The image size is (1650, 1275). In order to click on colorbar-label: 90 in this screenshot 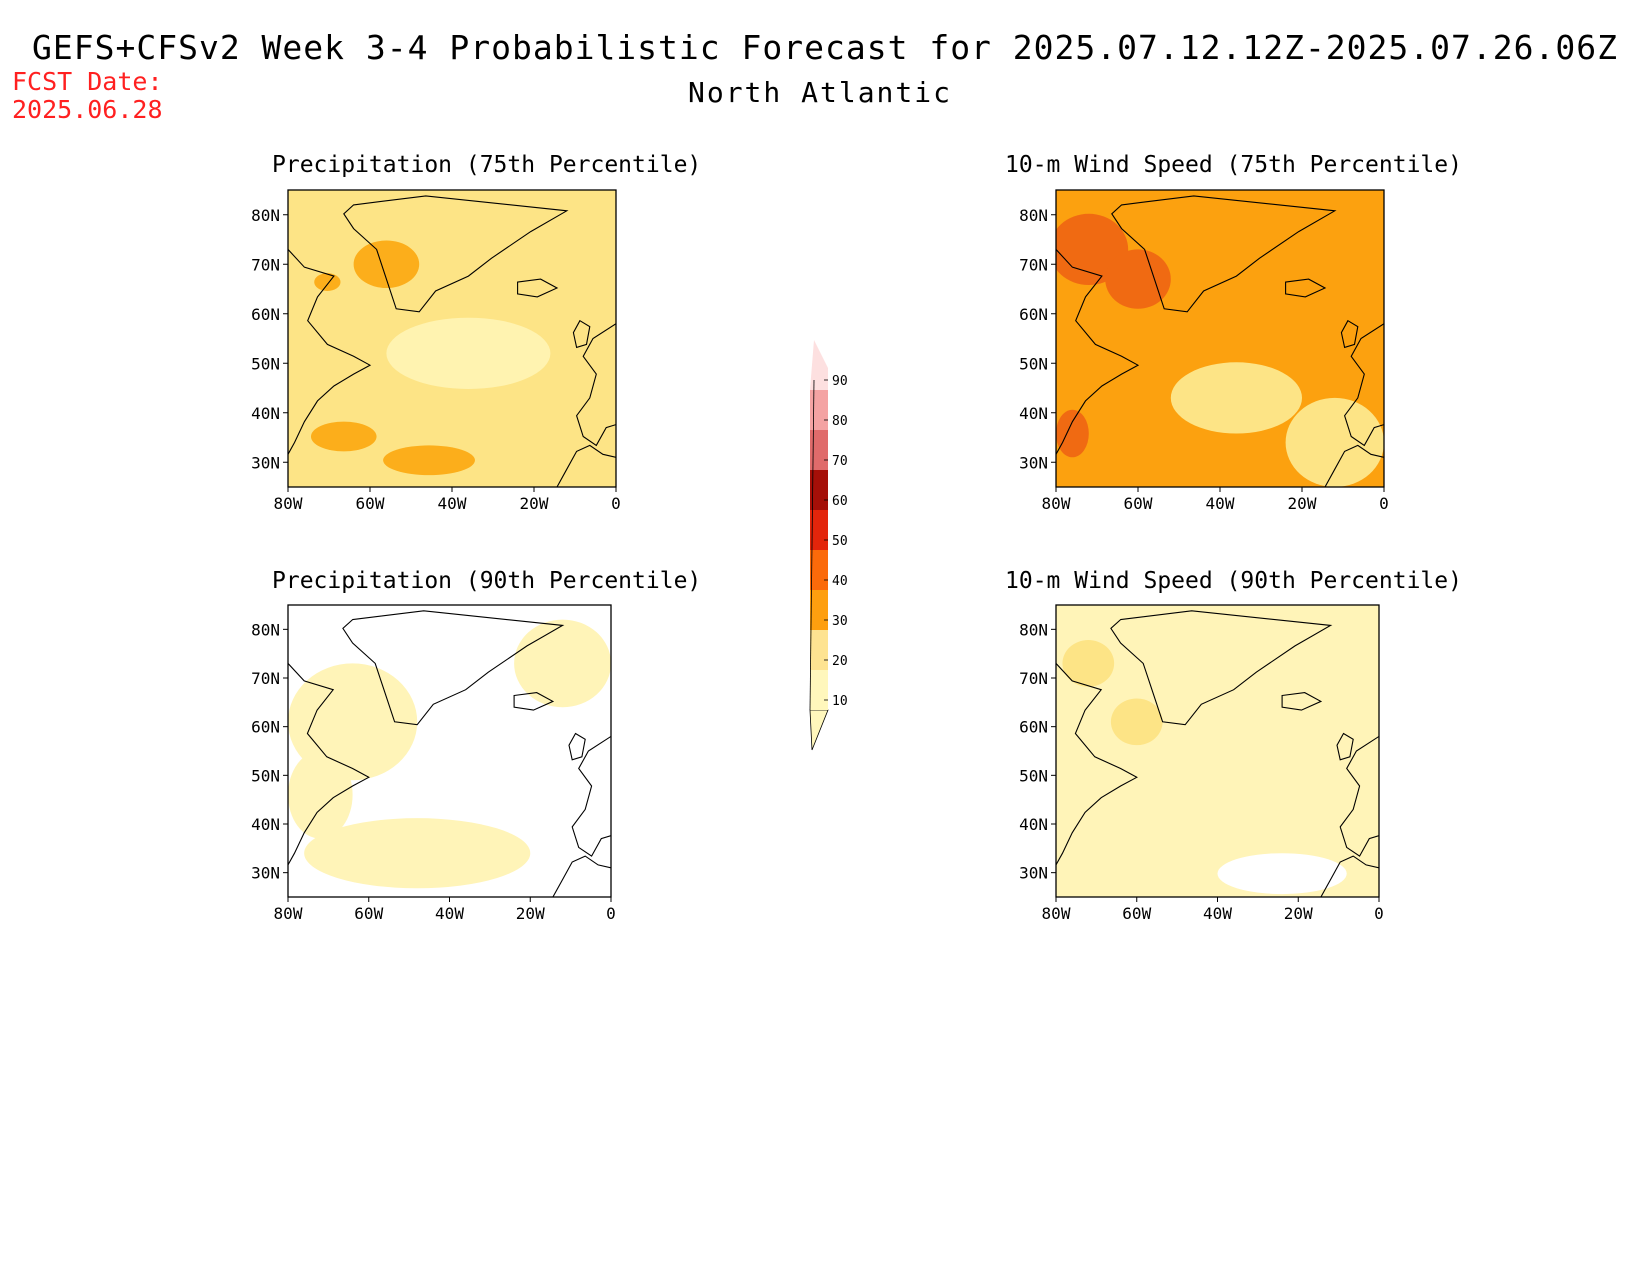, I will do `click(840, 381)`.